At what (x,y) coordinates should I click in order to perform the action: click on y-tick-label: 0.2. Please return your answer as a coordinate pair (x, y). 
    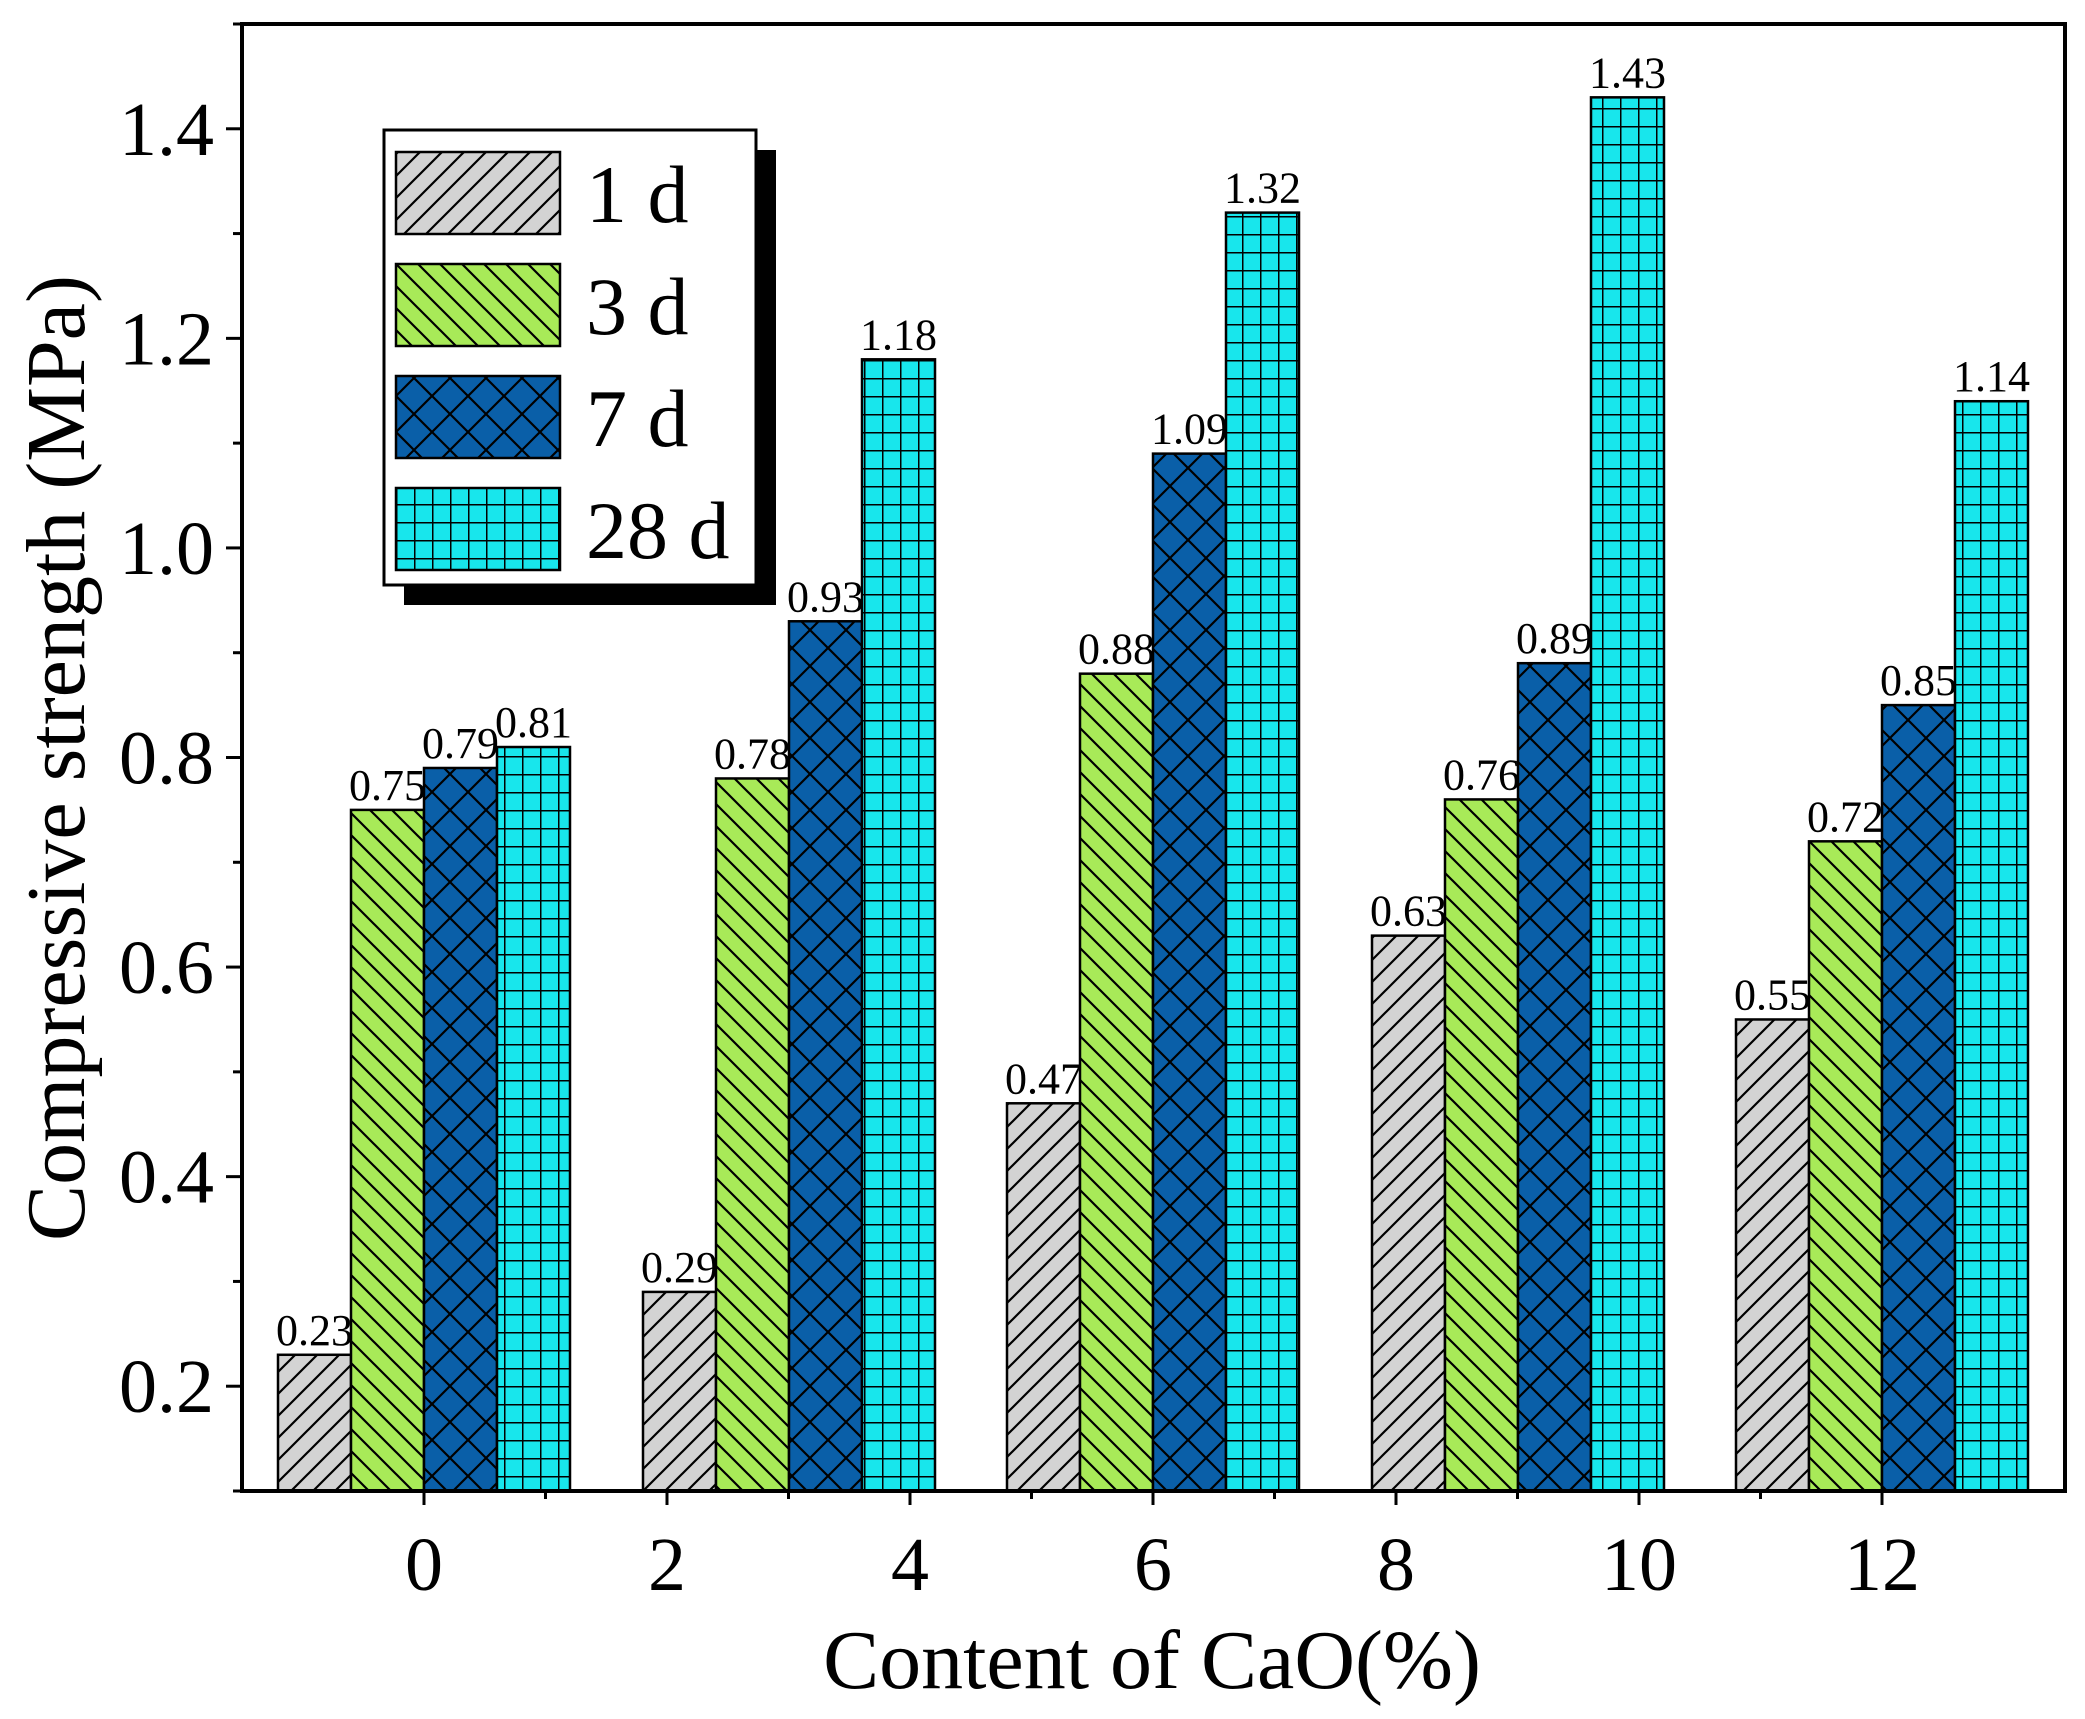
    Looking at the image, I should click on (166, 1387).